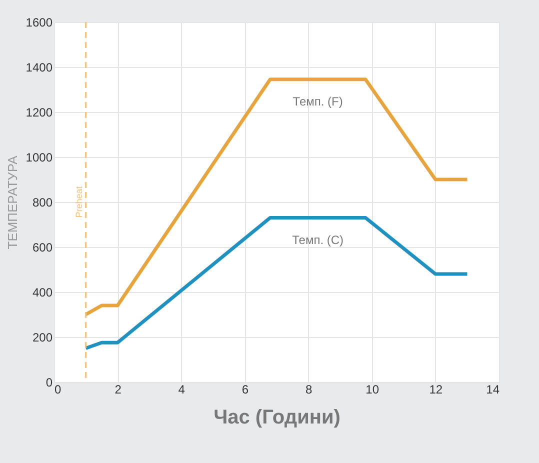  I want to click on x-tick-label: 12, so click(436, 389).